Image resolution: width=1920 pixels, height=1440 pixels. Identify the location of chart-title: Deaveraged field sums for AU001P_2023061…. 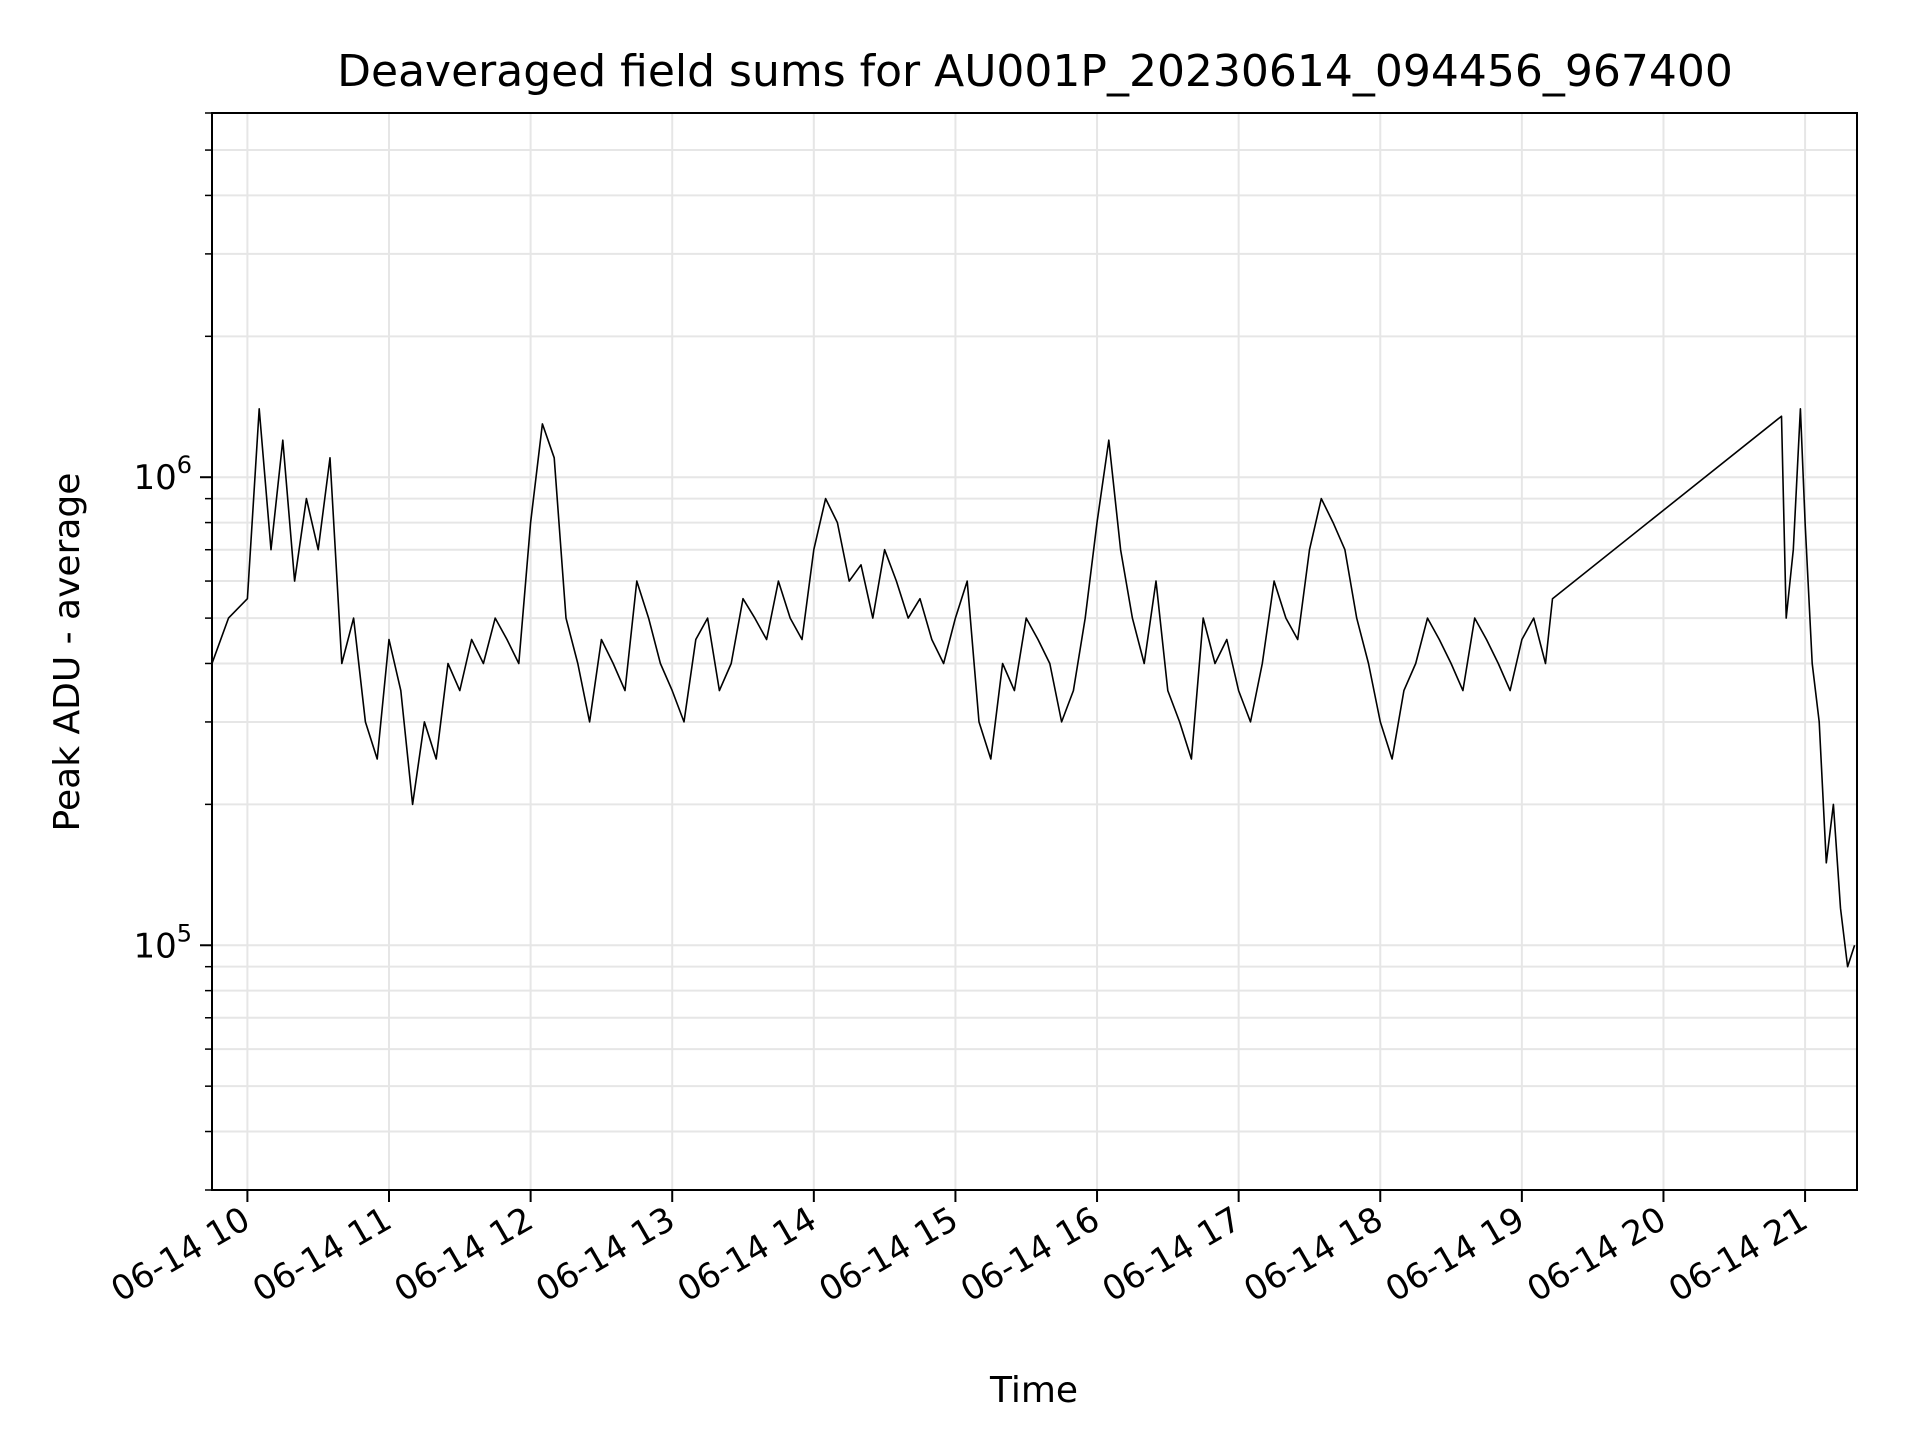
(1035, 71).